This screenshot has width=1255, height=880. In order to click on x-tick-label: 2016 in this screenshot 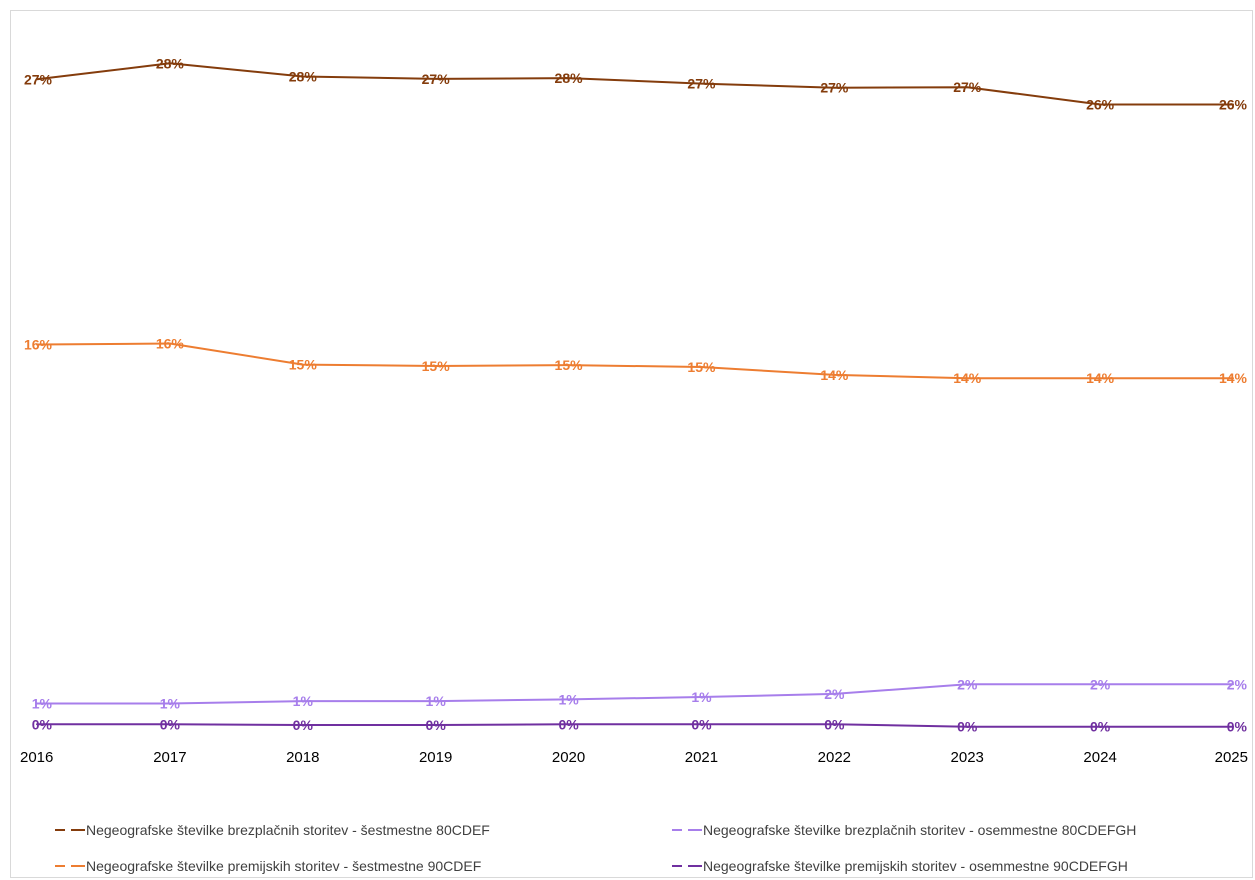, I will do `click(36, 757)`.